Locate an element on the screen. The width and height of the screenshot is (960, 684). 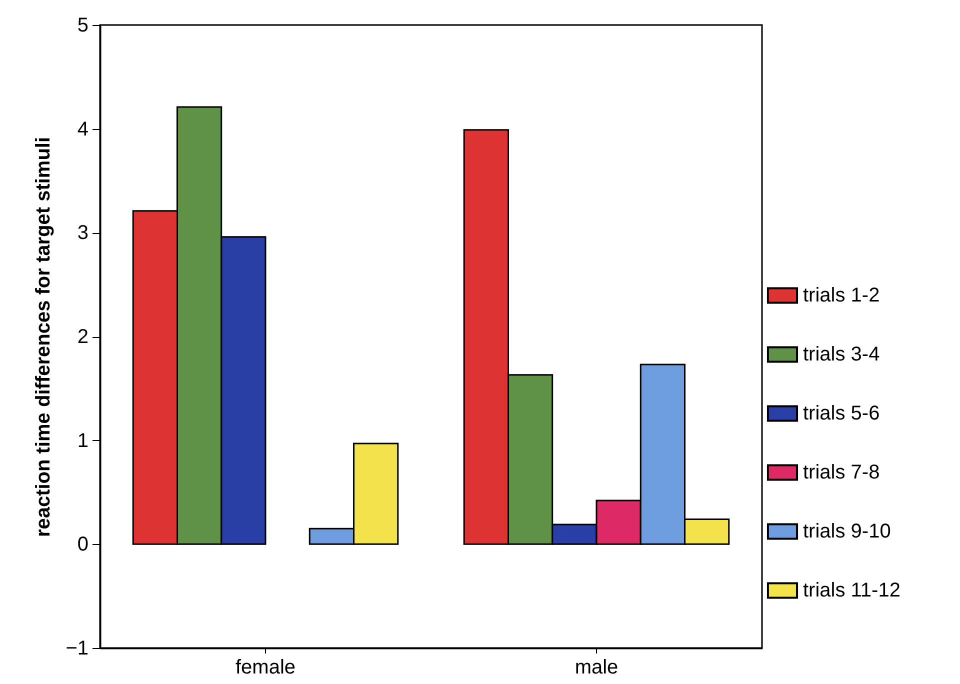
y-tick-label: 1 is located at coordinates (82, 441).